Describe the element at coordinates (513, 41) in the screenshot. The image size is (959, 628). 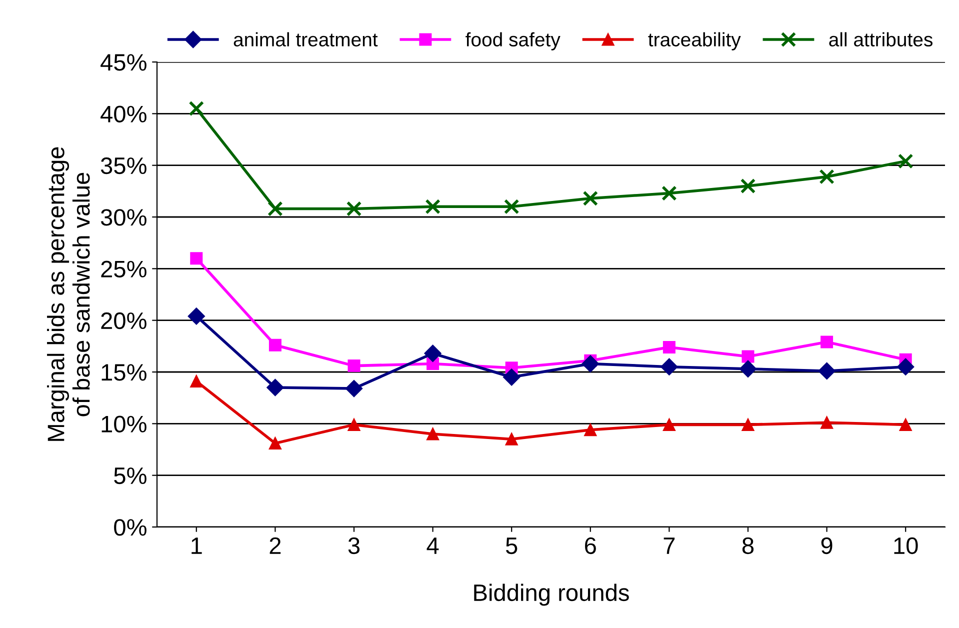
I see `legend-label: food safety` at that location.